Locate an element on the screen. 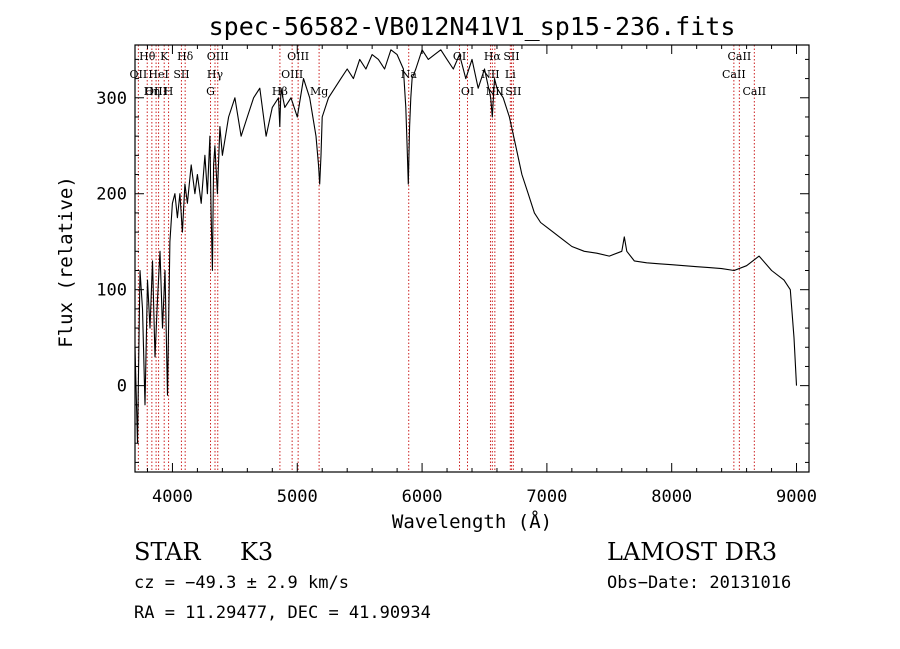  marker-label: K is located at coordinates (164, 56).